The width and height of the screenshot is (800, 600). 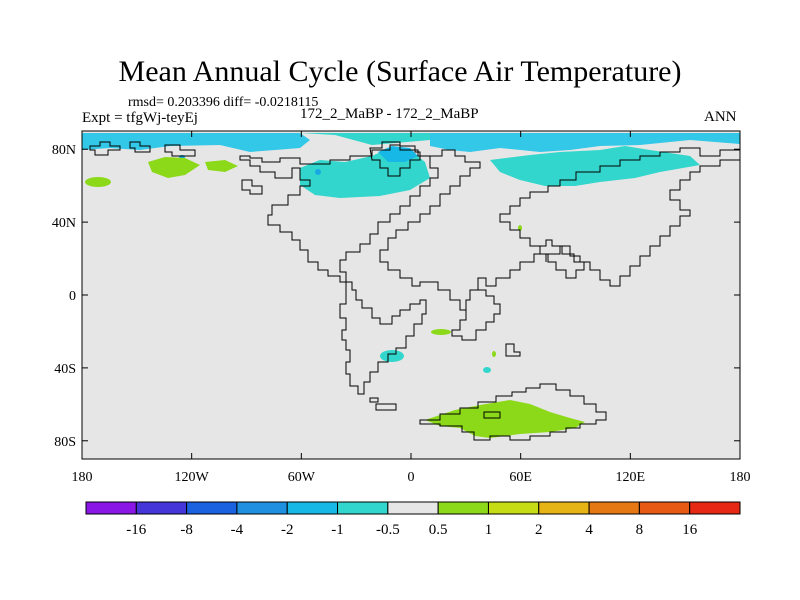 What do you see at coordinates (389, 114) in the screenshot?
I see `case-label: 172_2_MaBP - 172_2_MaBP` at bounding box center [389, 114].